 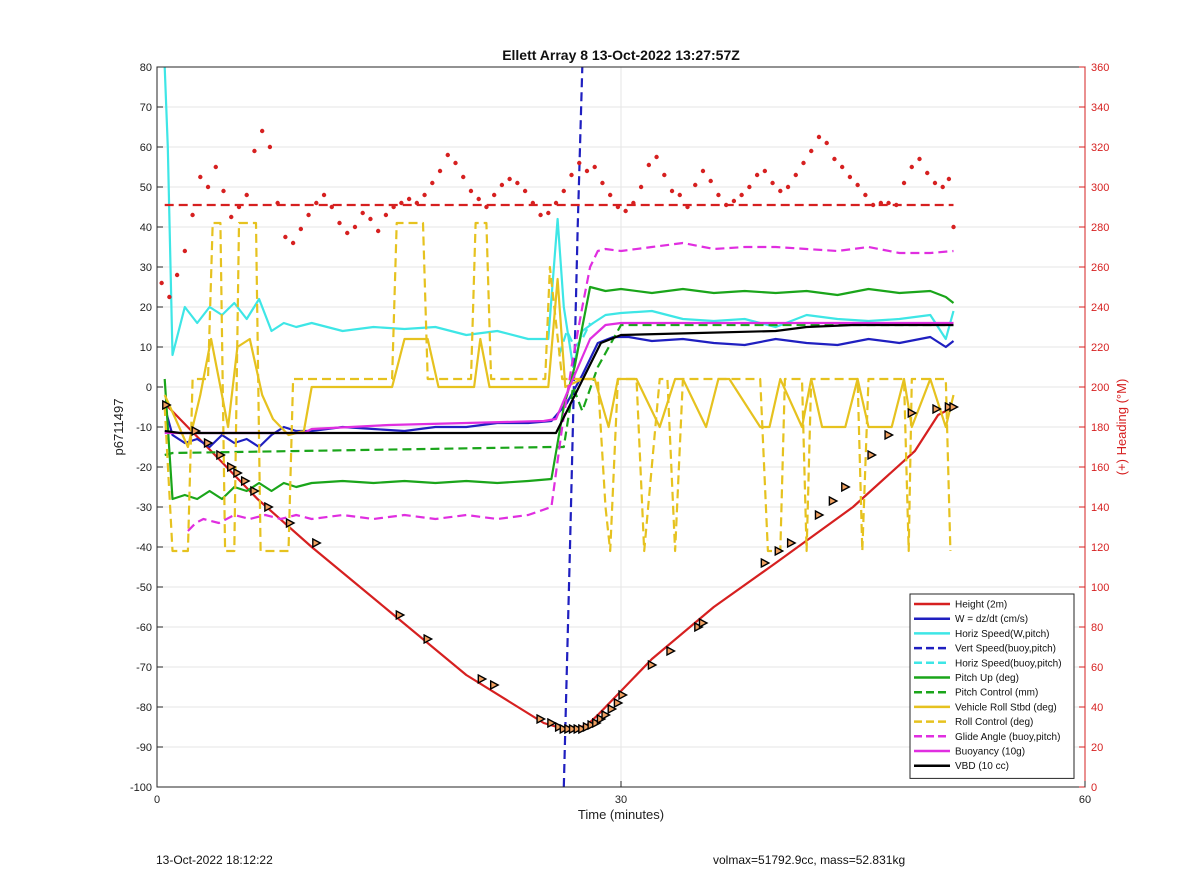 I want to click on y2-tick-label: 300, so click(x=1100, y=188).